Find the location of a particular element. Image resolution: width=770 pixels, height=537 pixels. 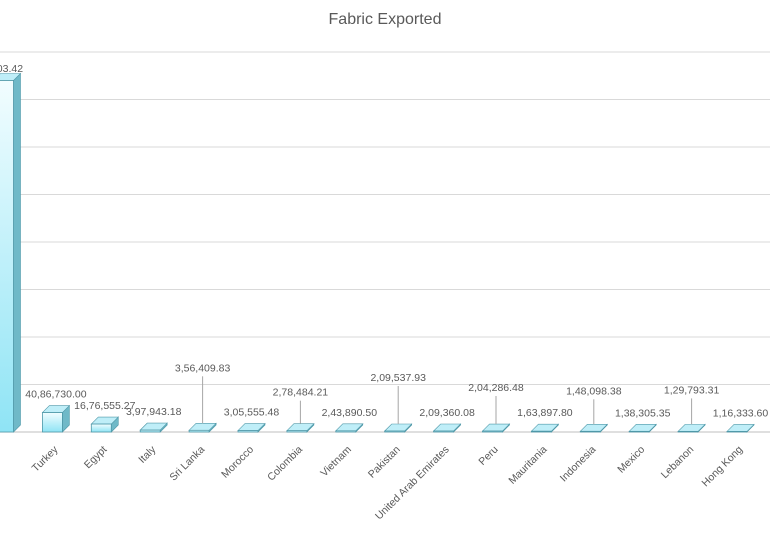

category-label: Sri Lanka is located at coordinates (187, 464).